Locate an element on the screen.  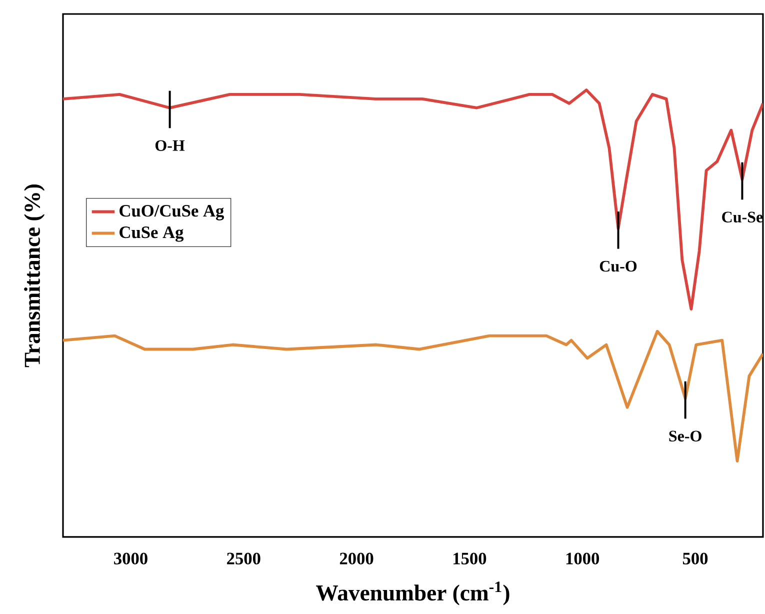
x-tick-label: 3000 is located at coordinates (131, 558).